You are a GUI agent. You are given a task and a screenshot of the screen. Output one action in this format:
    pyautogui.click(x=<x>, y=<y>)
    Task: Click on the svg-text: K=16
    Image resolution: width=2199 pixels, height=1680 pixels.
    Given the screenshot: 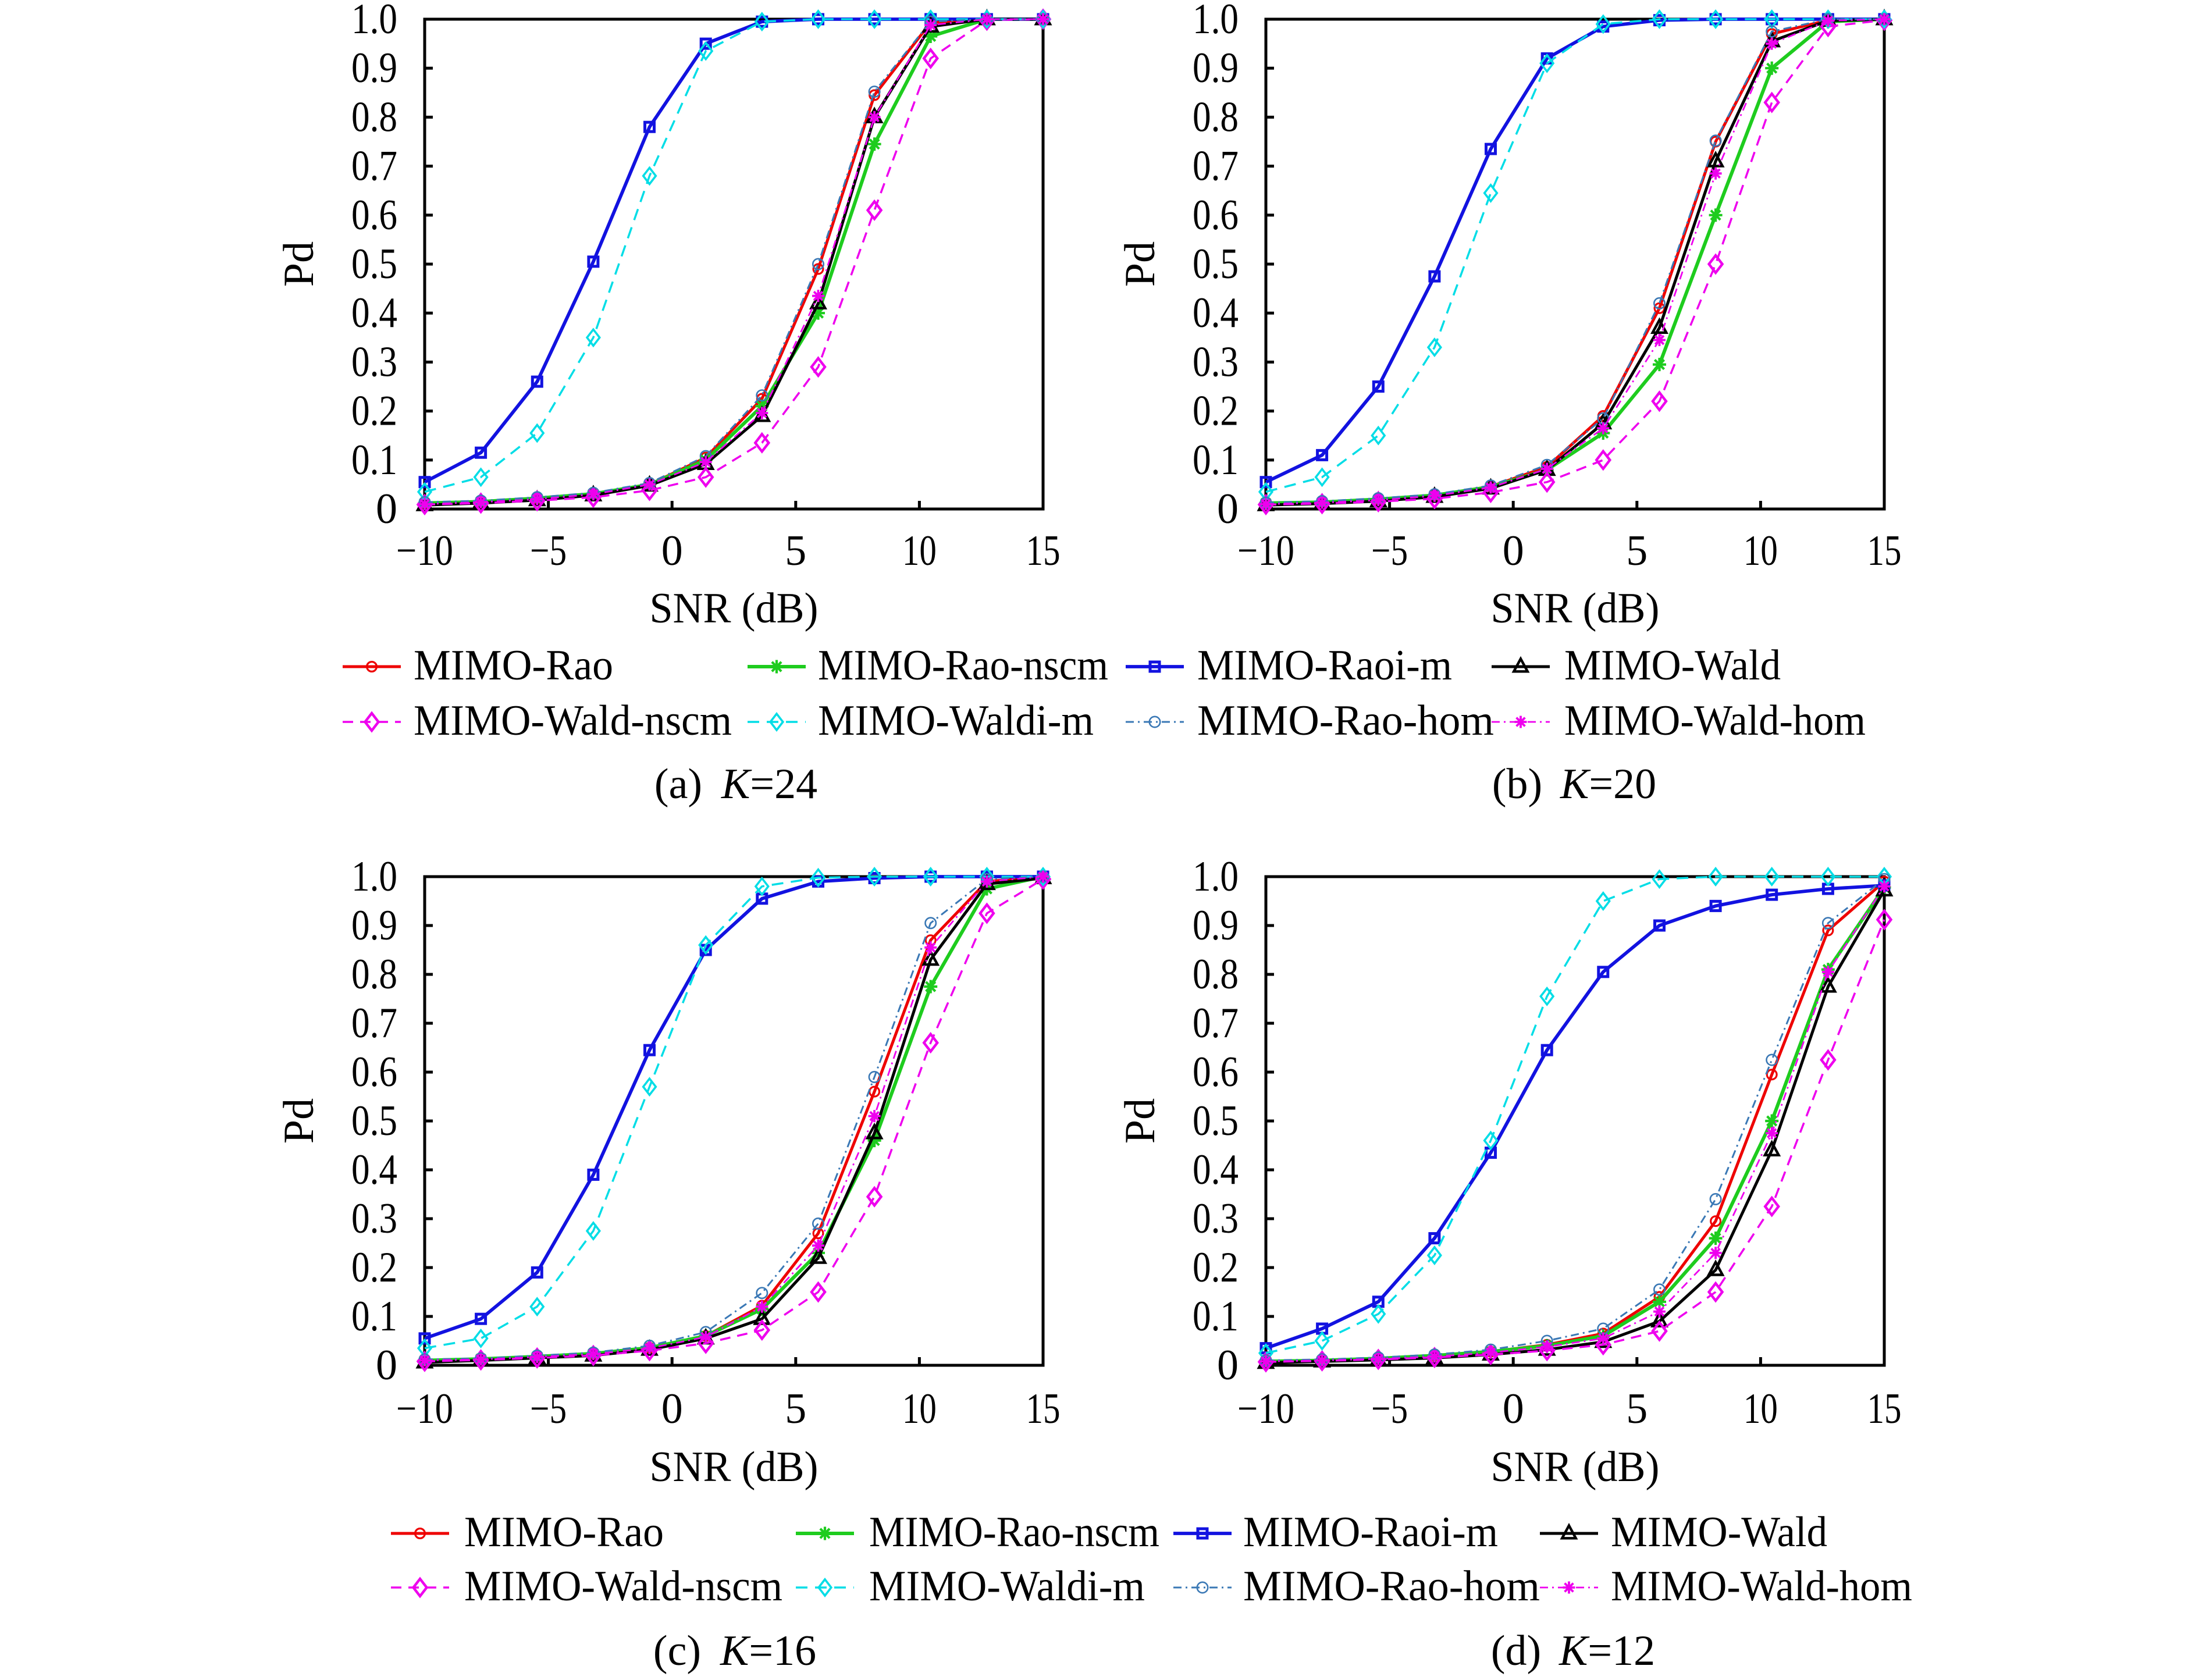 What is the action you would take?
    pyautogui.click(x=768, y=1651)
    